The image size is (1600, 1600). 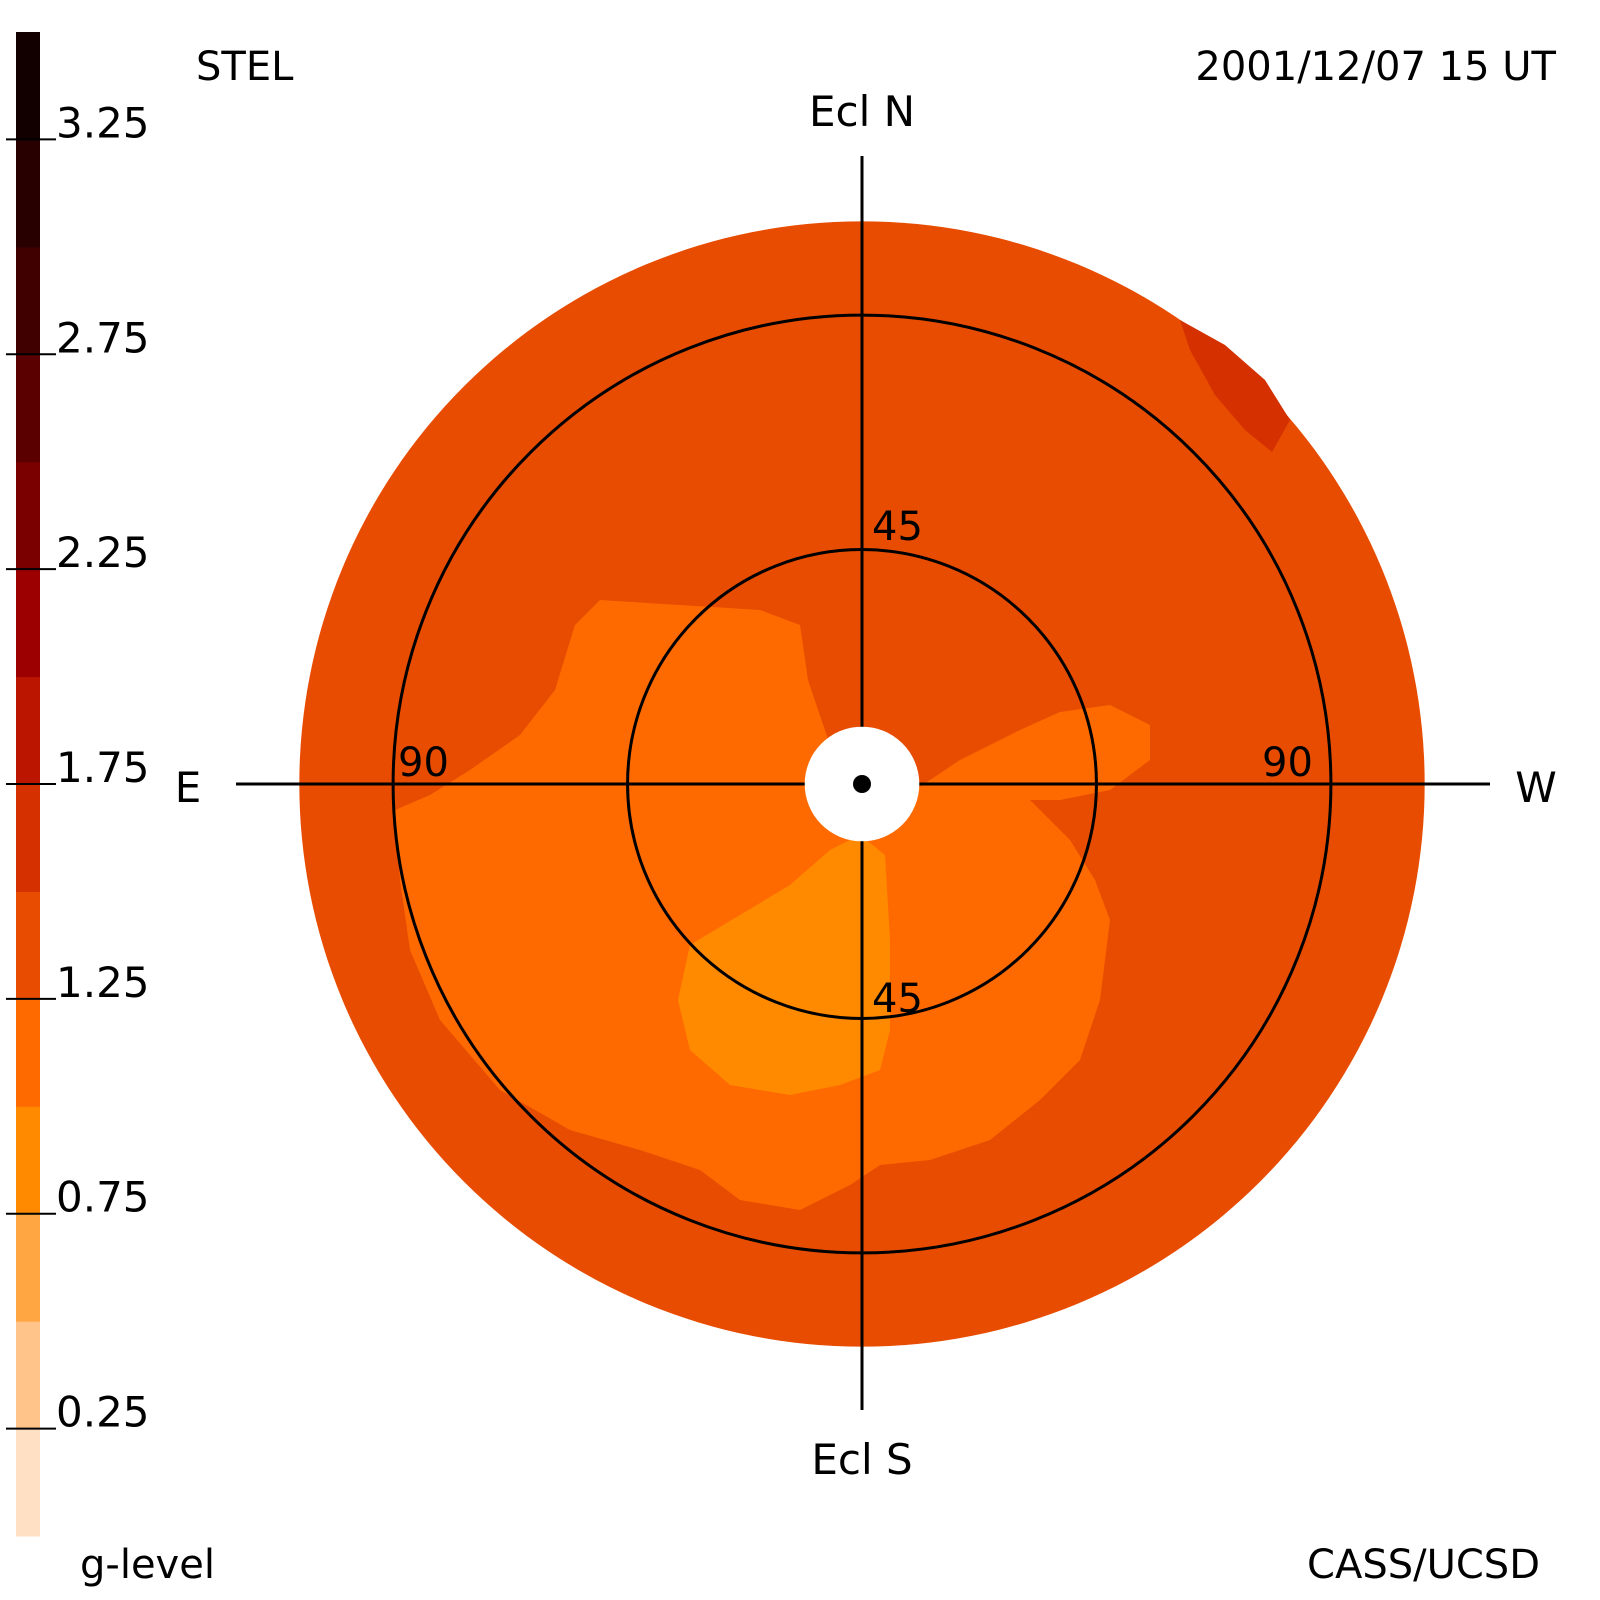 What do you see at coordinates (1235, 386) in the screenshot?
I see `region-northwest-patch` at bounding box center [1235, 386].